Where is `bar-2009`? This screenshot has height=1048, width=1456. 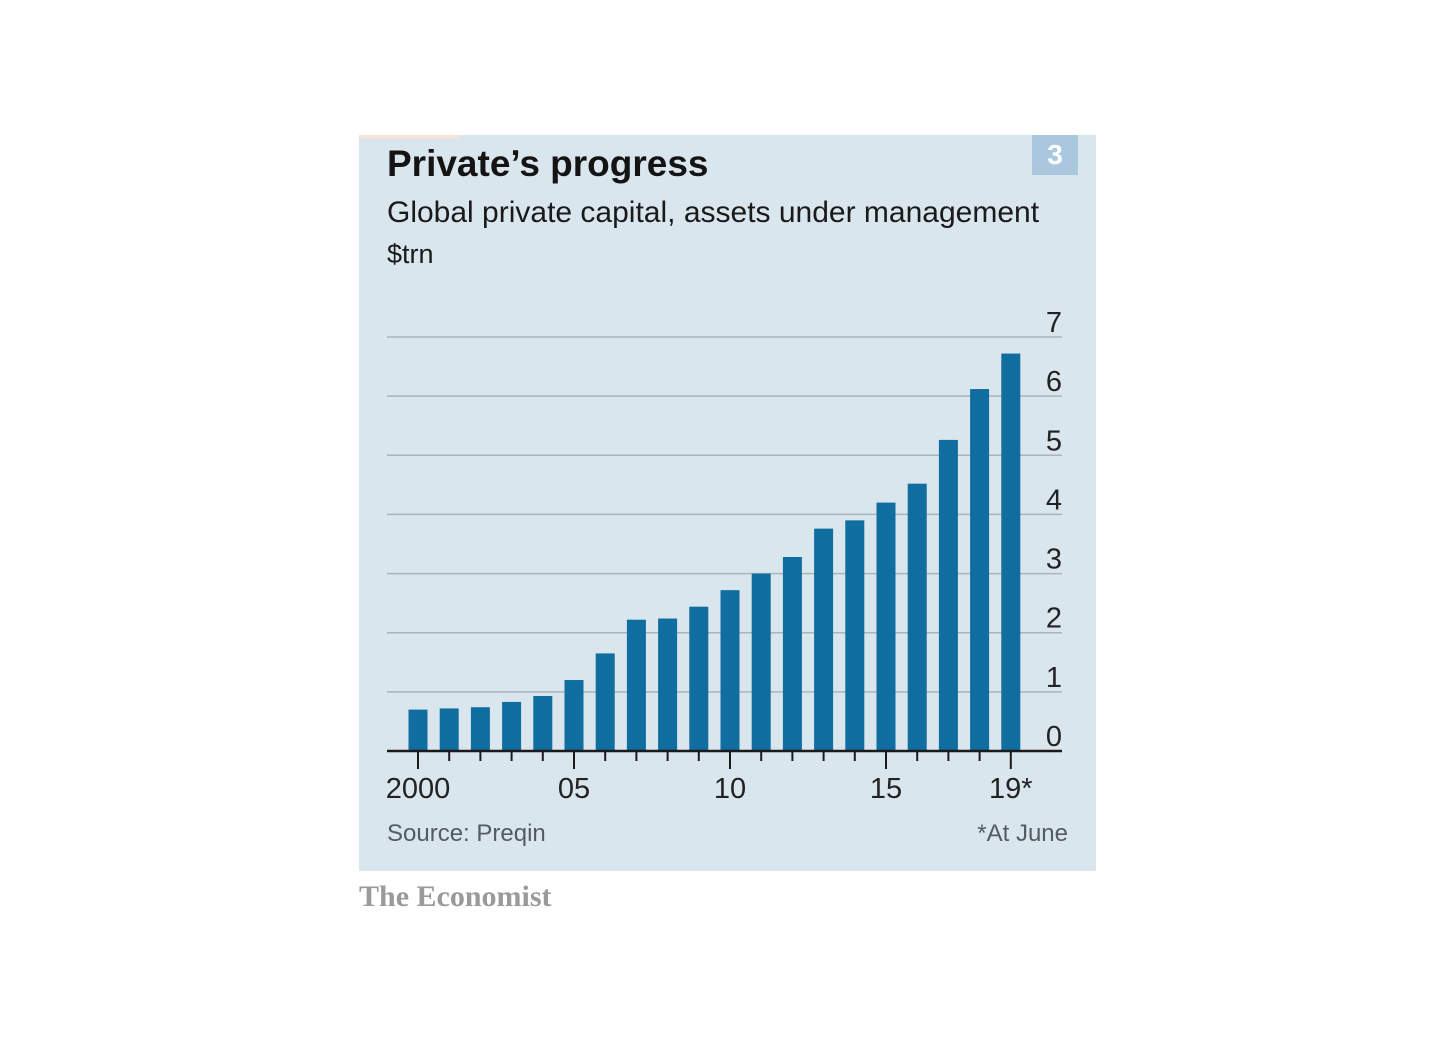 bar-2009 is located at coordinates (699, 678).